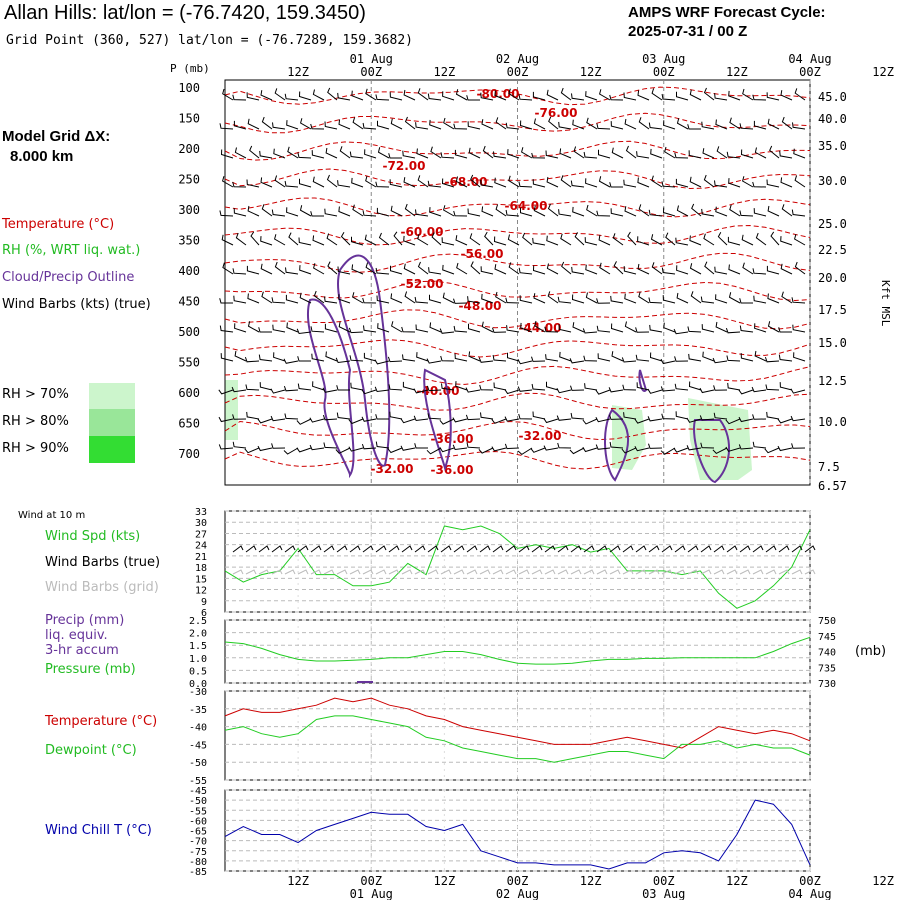 The width and height of the screenshot is (900, 900). I want to click on temperature-panel-tick-label: -30, so click(198, 692).